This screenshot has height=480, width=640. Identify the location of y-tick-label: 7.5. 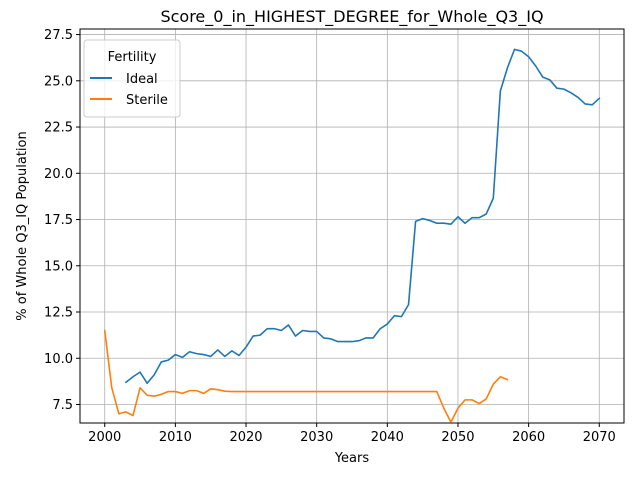
(62, 405).